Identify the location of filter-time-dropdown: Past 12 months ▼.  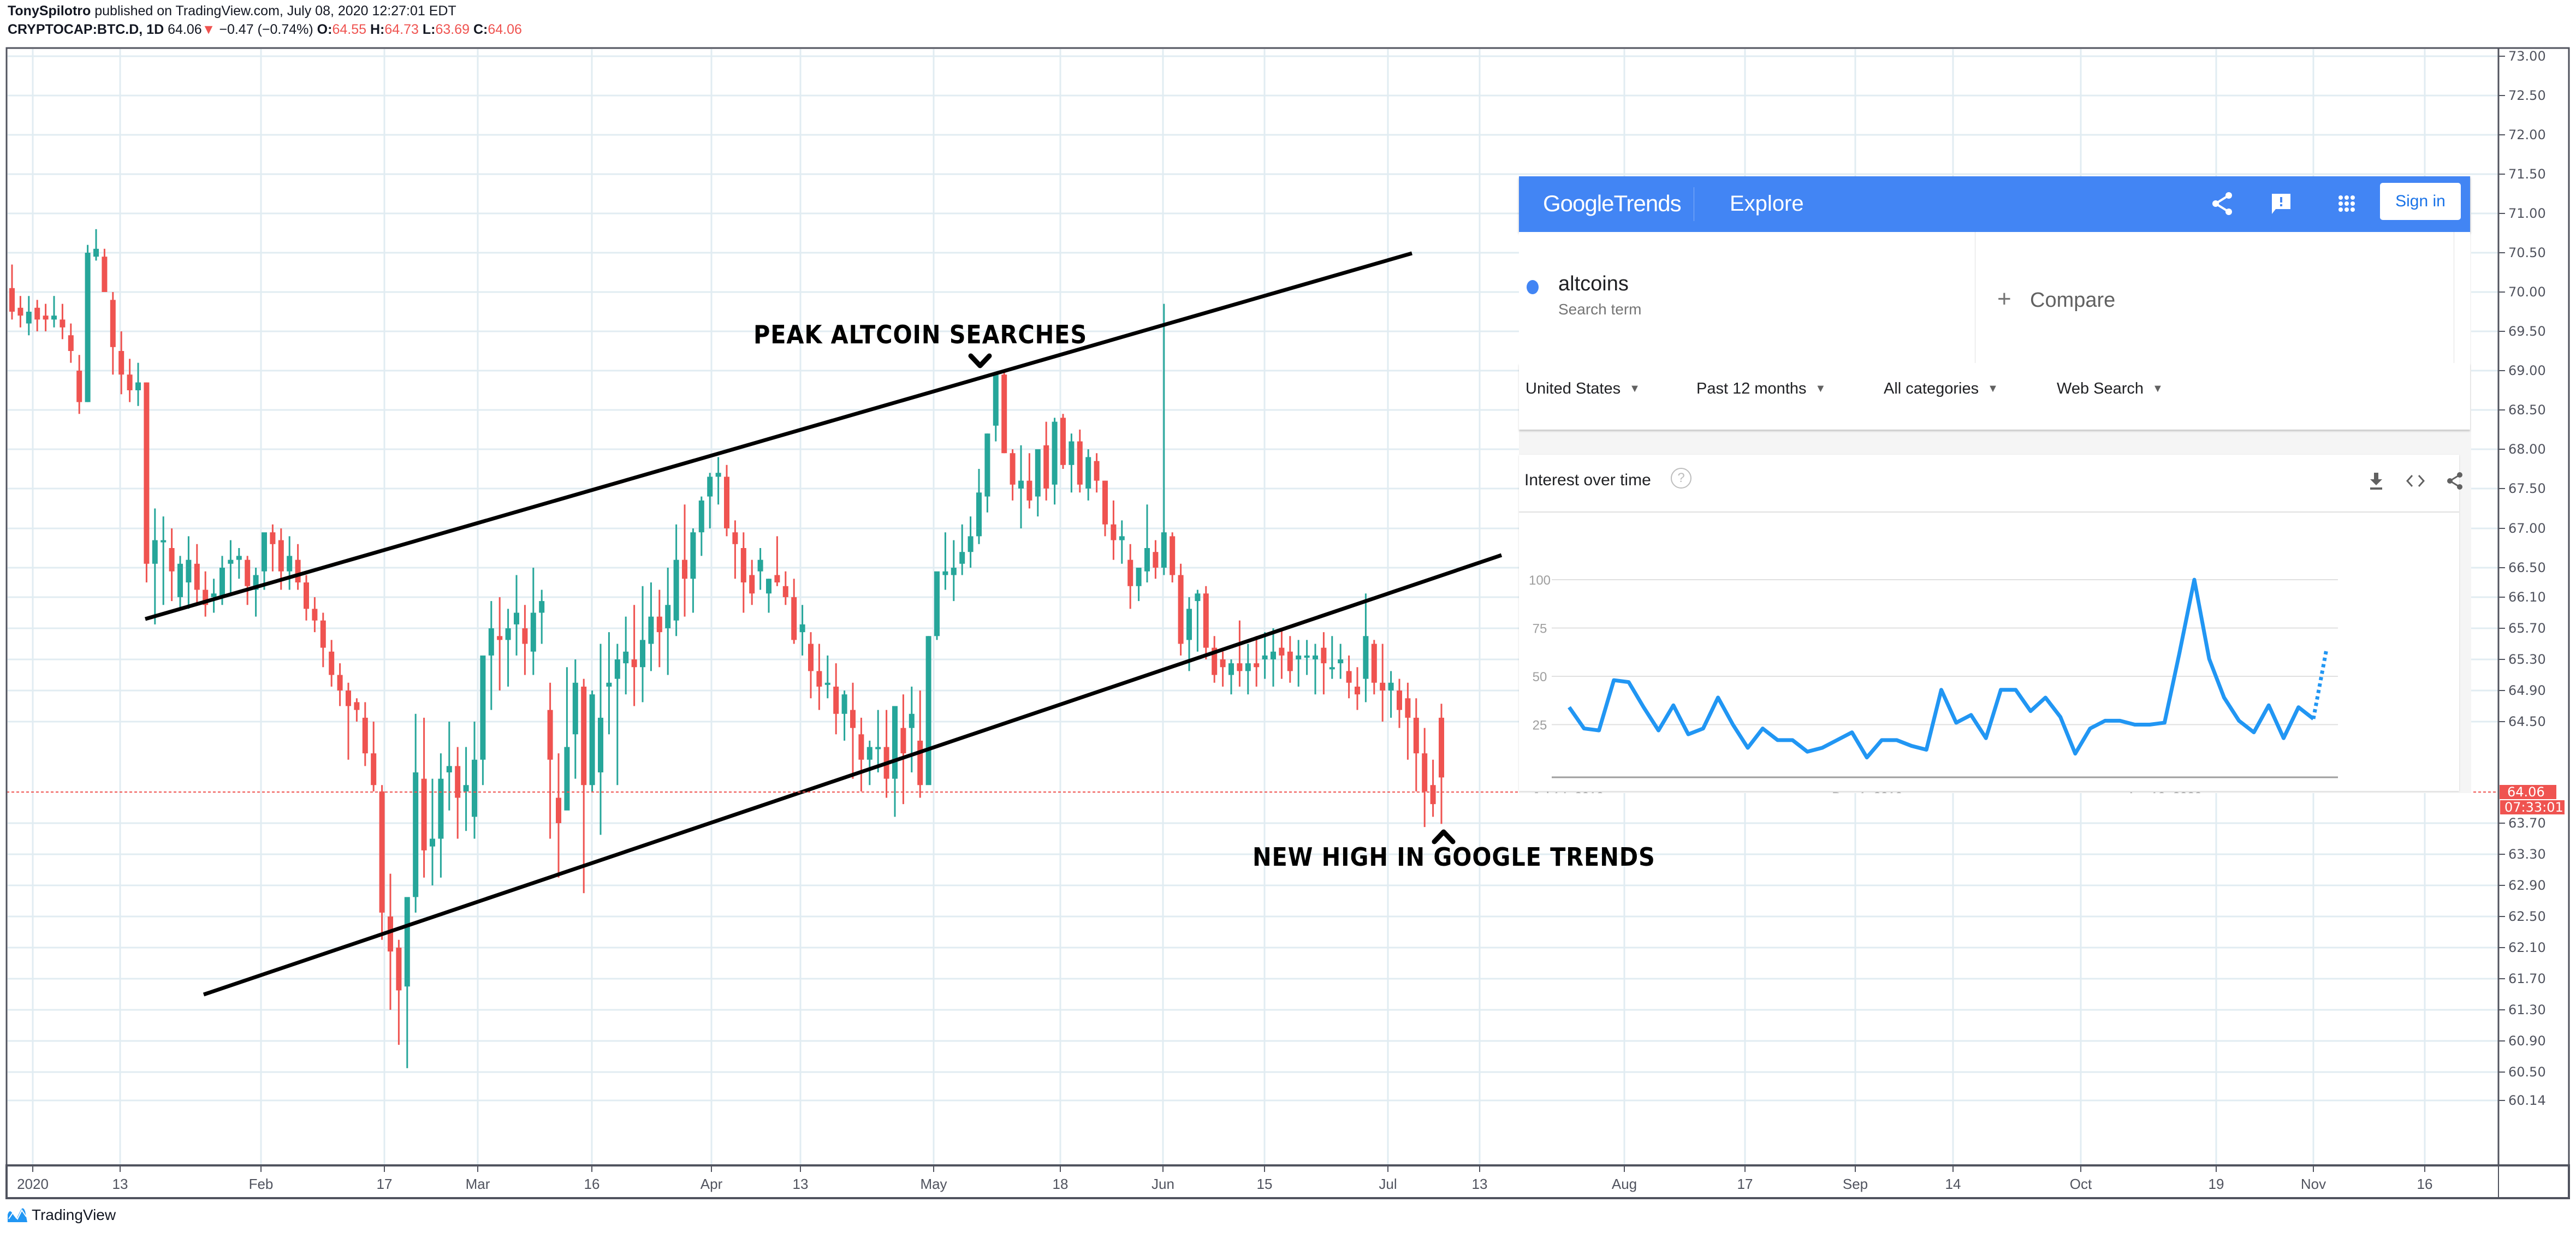
(1761, 389).